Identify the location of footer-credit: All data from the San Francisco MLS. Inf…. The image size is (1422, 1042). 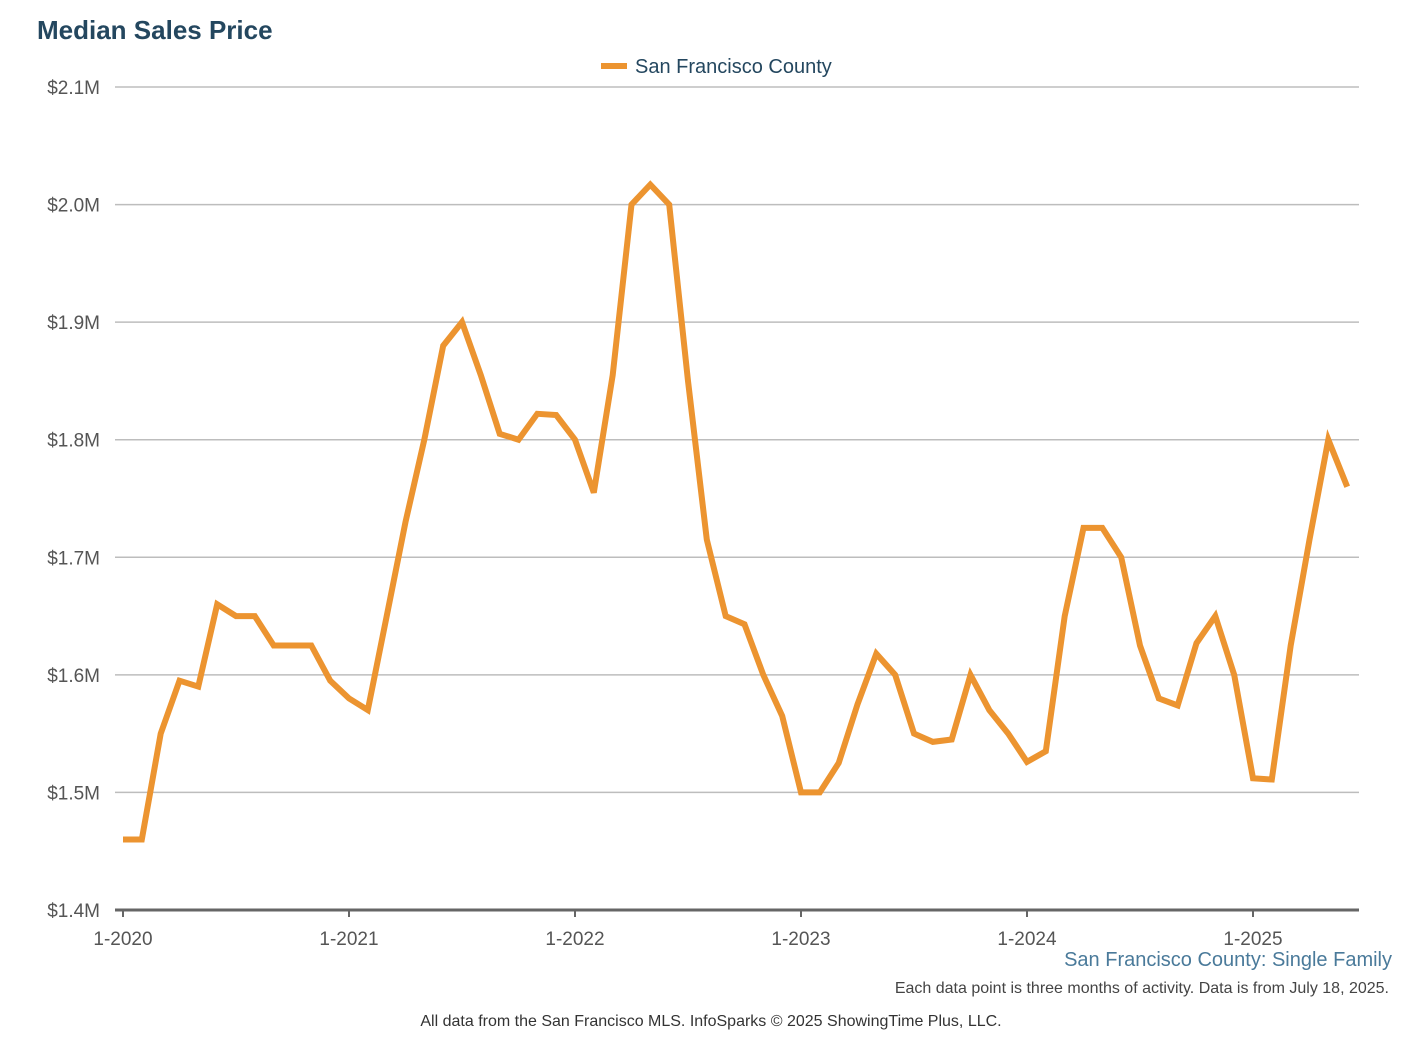
(711, 1021).